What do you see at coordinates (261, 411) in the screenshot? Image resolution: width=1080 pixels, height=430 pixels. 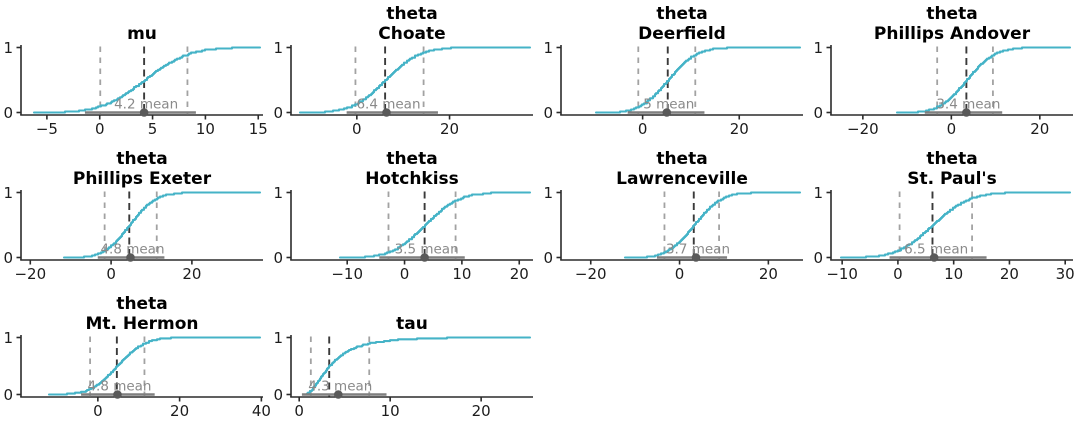 I see `x-tick-label: 40` at bounding box center [261, 411].